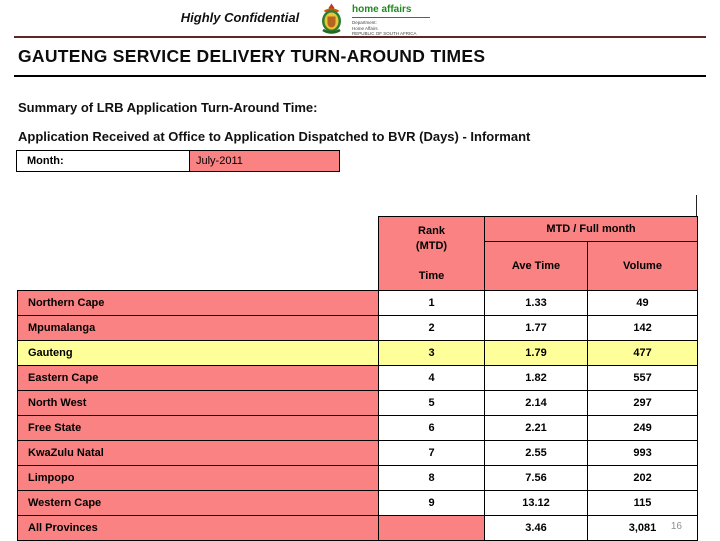 This screenshot has width=720, height=541. Describe the element at coordinates (536, 403) in the screenshot. I see `ave-time-cell: 2.14` at that location.